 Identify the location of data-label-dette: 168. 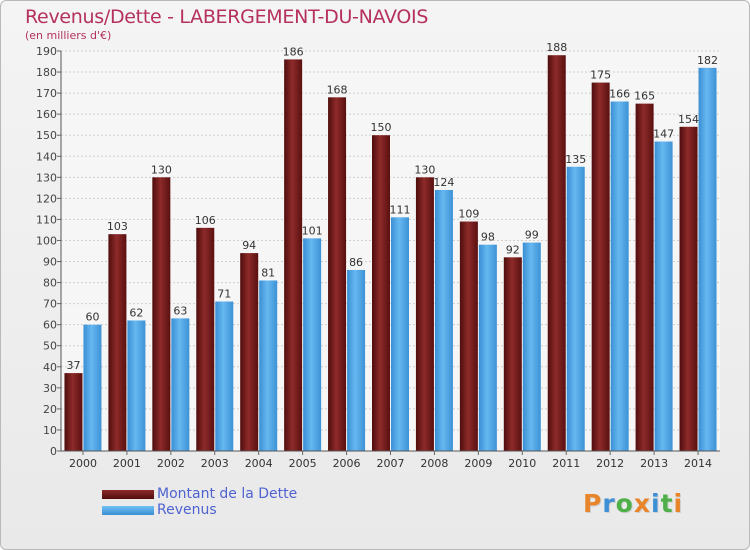
(337, 89).